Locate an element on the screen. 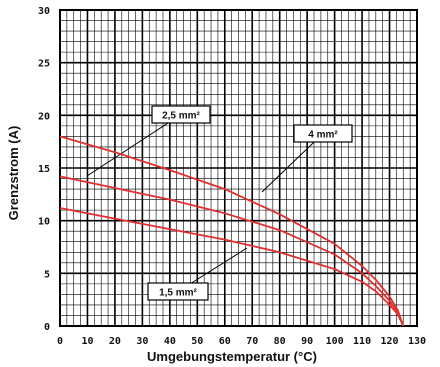 The image size is (440, 367). x-tick-label: 30 is located at coordinates (142, 341).